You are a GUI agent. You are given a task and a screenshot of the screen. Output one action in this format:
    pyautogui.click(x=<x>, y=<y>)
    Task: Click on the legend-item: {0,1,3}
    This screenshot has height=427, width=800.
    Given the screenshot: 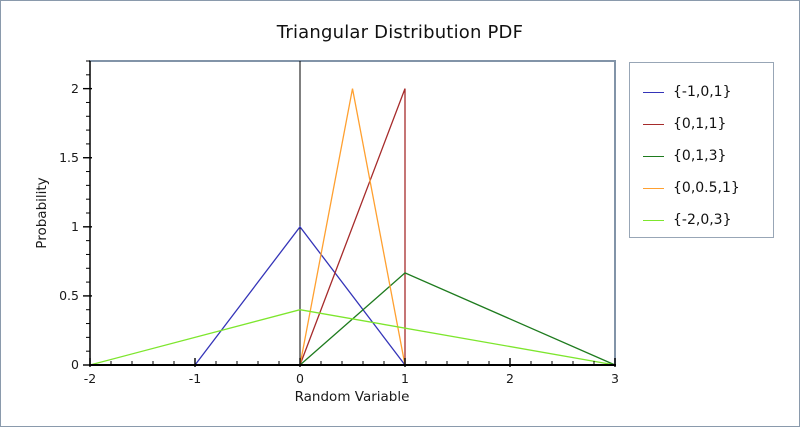 What is the action you would take?
    pyautogui.click(x=701, y=156)
    